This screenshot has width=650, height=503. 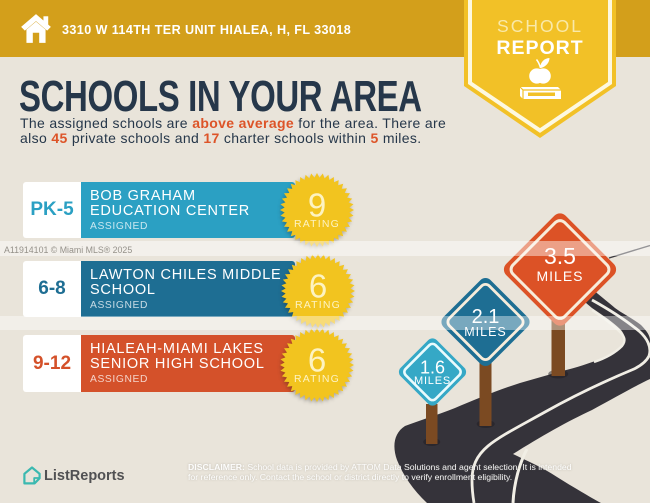 What do you see at coordinates (540, 26) in the screenshot?
I see `svg-text: SCHOOL` at bounding box center [540, 26].